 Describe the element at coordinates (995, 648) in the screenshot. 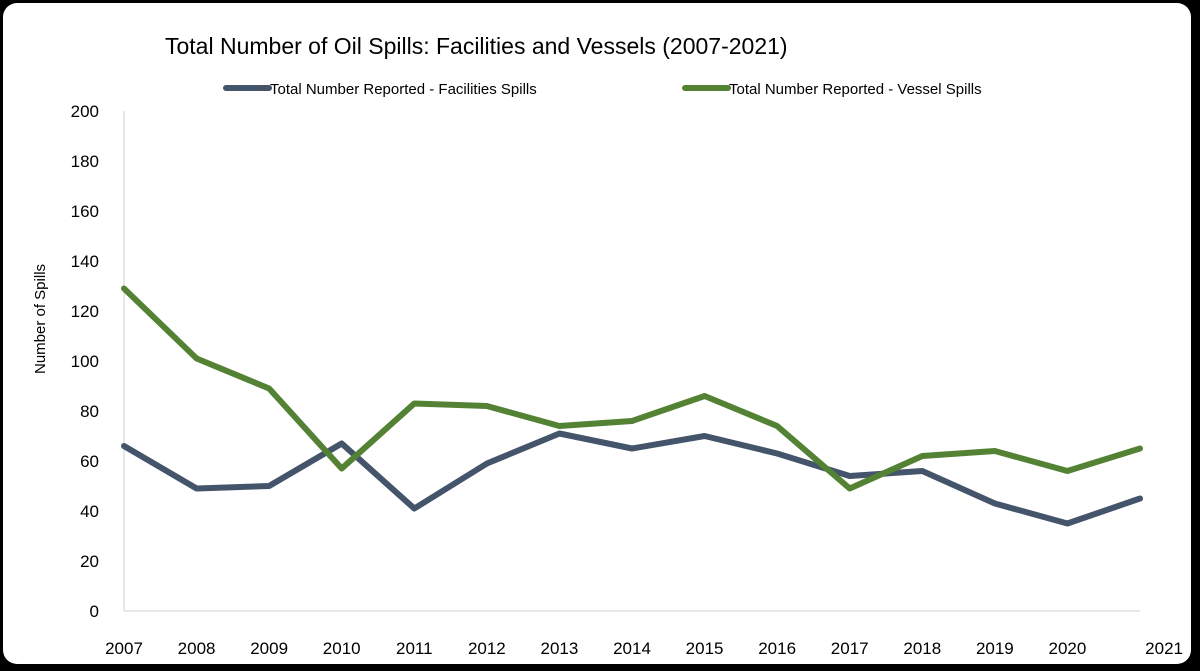

I see `x-tick-label: 2019` at that location.